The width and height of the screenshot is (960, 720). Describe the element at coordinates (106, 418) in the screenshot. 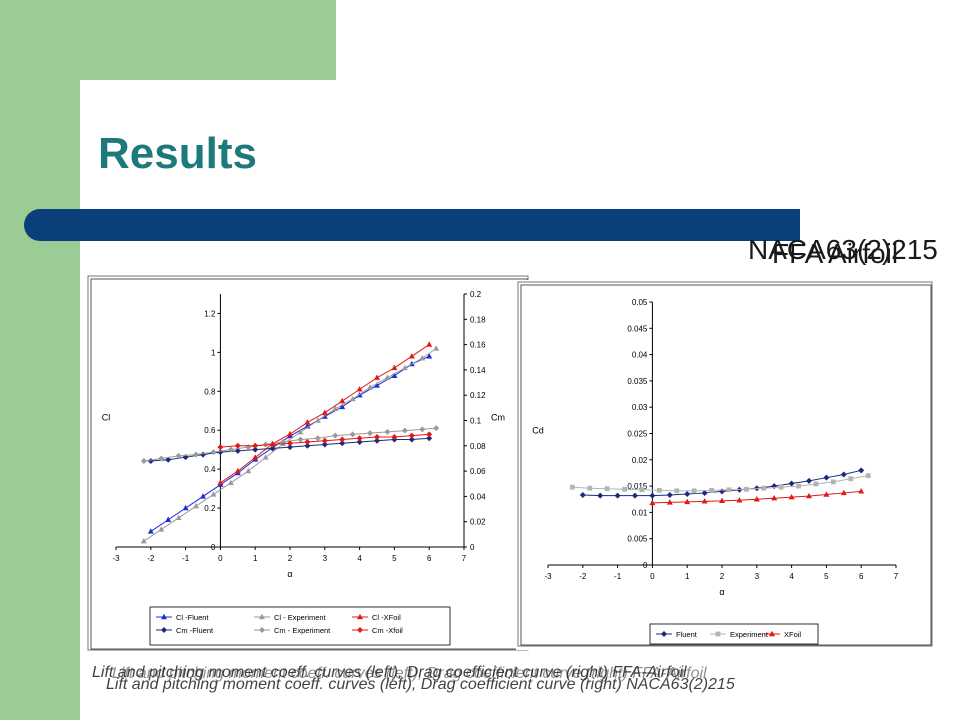

I see `y-axis-label: Cl` at that location.